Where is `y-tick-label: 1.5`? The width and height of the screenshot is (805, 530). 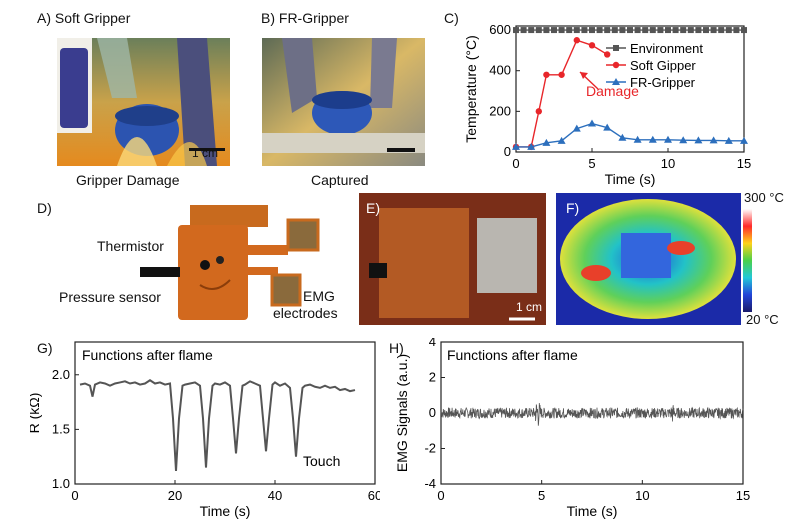 y-tick-label: 1.5 is located at coordinates (61, 428).